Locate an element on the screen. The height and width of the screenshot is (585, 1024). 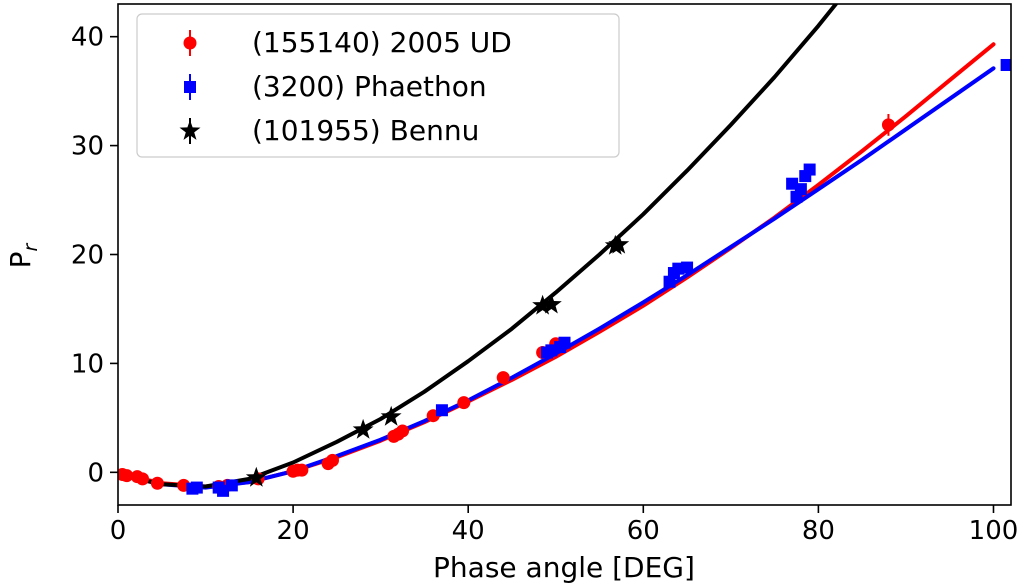
legend-item-bennu: (101955) Bennu is located at coordinates (329, 130).